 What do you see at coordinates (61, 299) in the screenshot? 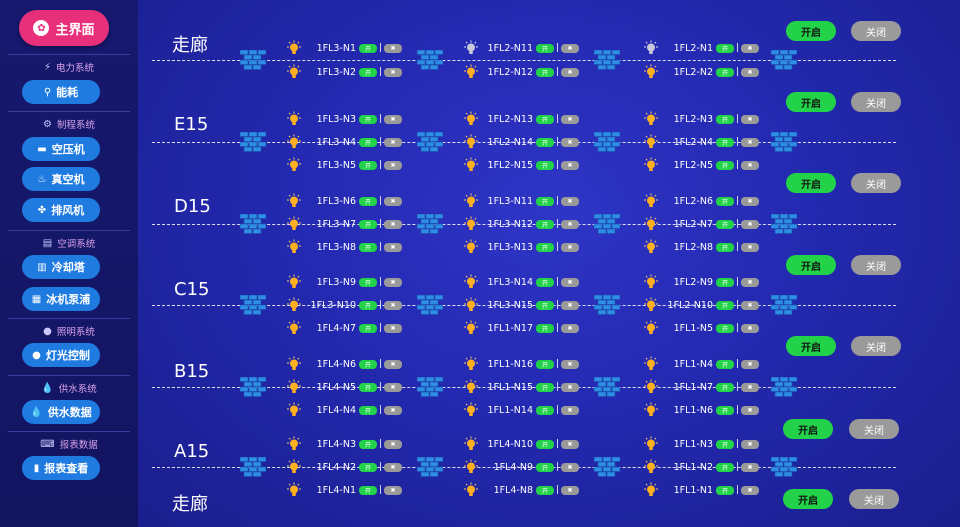
I see `sidebar-button-3-2: ▦ 冰机泵浦` at bounding box center [61, 299].